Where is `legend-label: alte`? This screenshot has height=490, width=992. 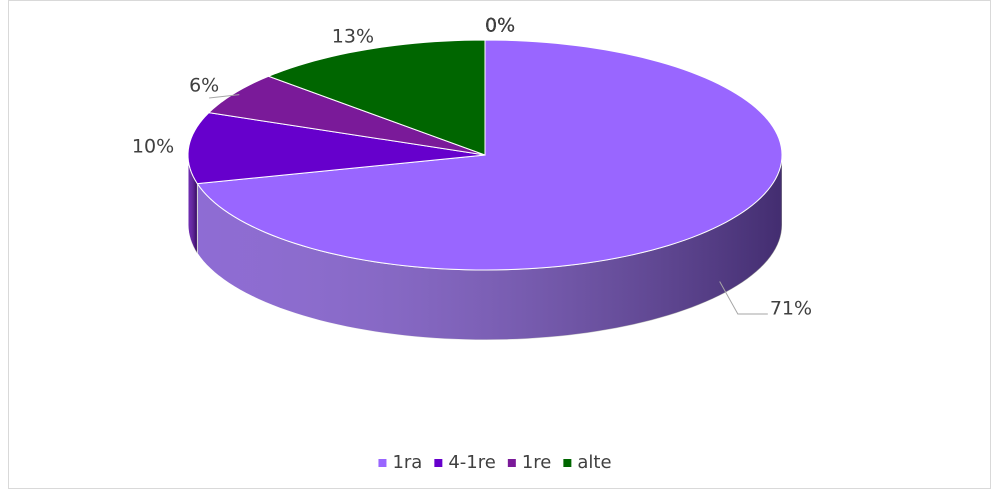 legend-label: alte is located at coordinates (594, 462).